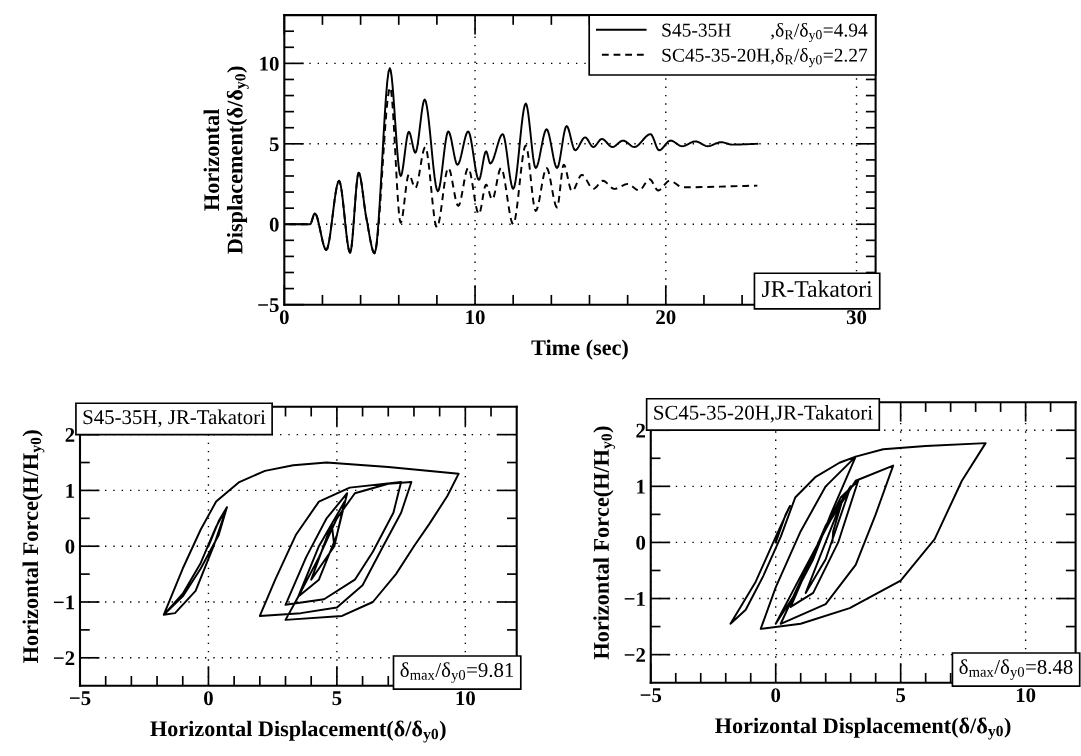 The height and width of the screenshot is (756, 1081). What do you see at coordinates (174, 418) in the screenshot?
I see `annotation: S45-35H, JR-Takatori` at bounding box center [174, 418].